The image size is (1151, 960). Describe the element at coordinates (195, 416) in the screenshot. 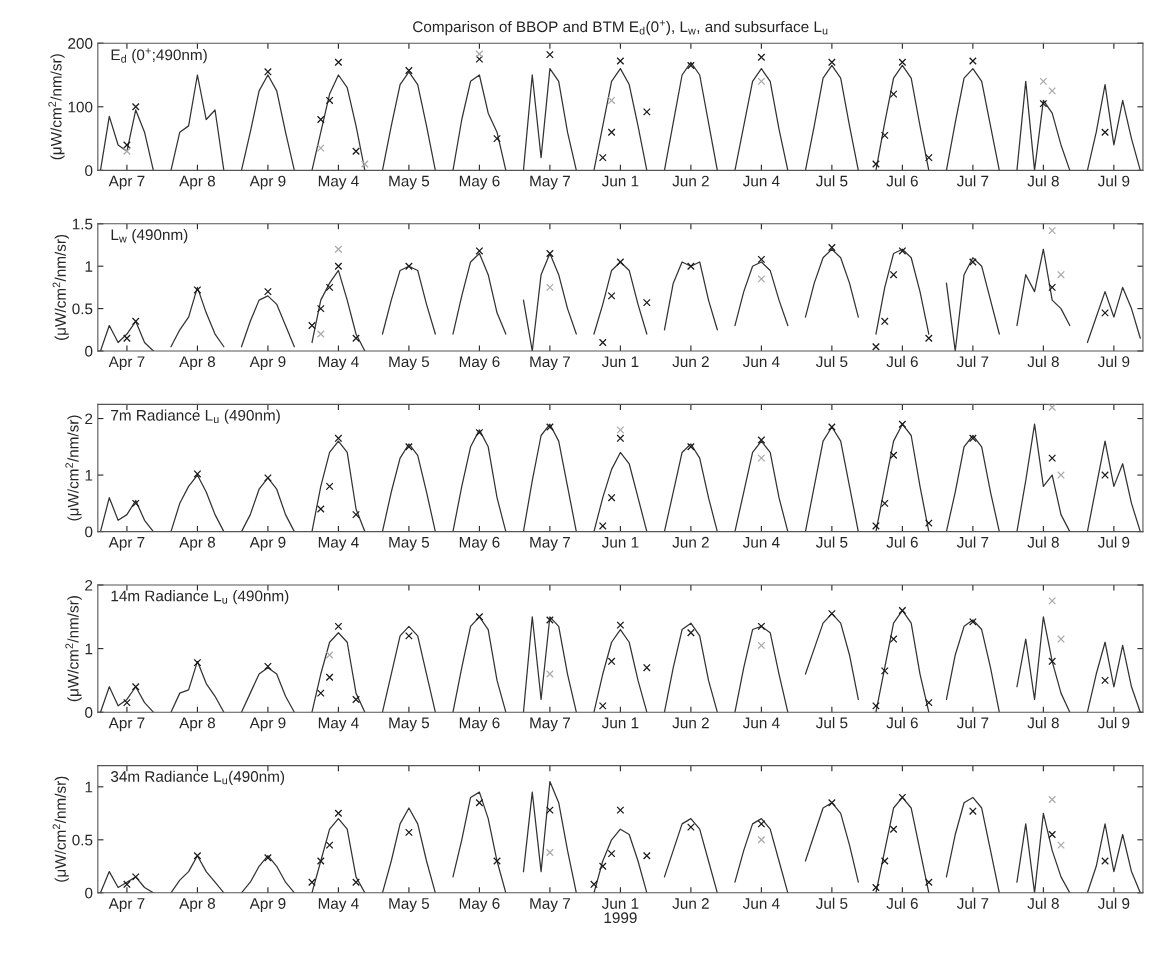

I see `annotation: 7m Radiance L$_{u}$ (490nm)` at that location.